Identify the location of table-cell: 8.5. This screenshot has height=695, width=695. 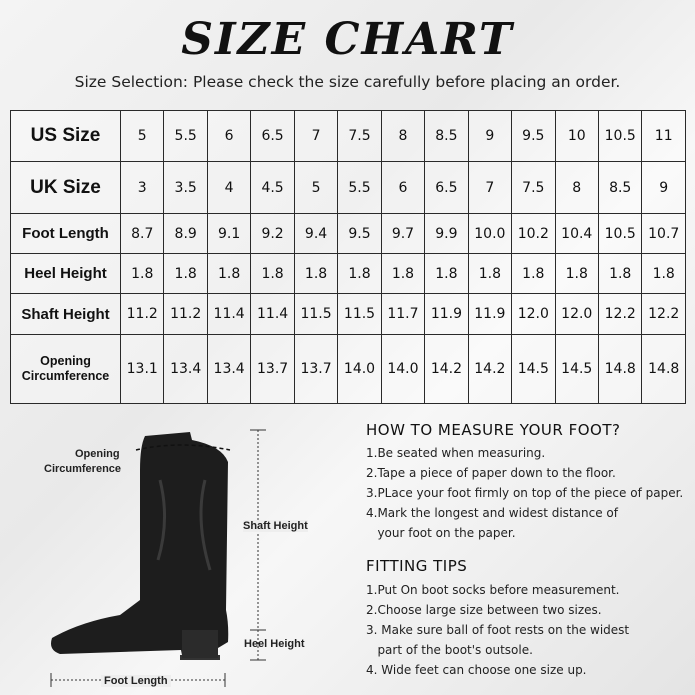
(620, 187).